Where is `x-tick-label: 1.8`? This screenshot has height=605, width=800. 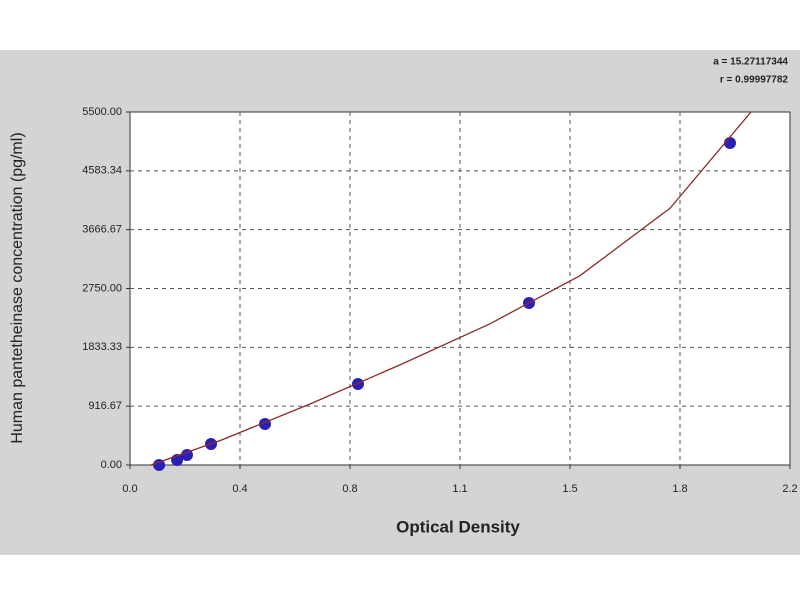 x-tick-label: 1.8 is located at coordinates (679, 489).